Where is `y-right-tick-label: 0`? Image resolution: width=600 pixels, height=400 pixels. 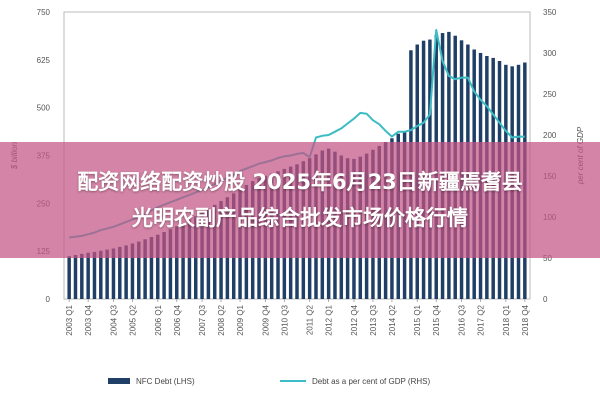
y-right-tick-label: 0 is located at coordinates (545, 299).